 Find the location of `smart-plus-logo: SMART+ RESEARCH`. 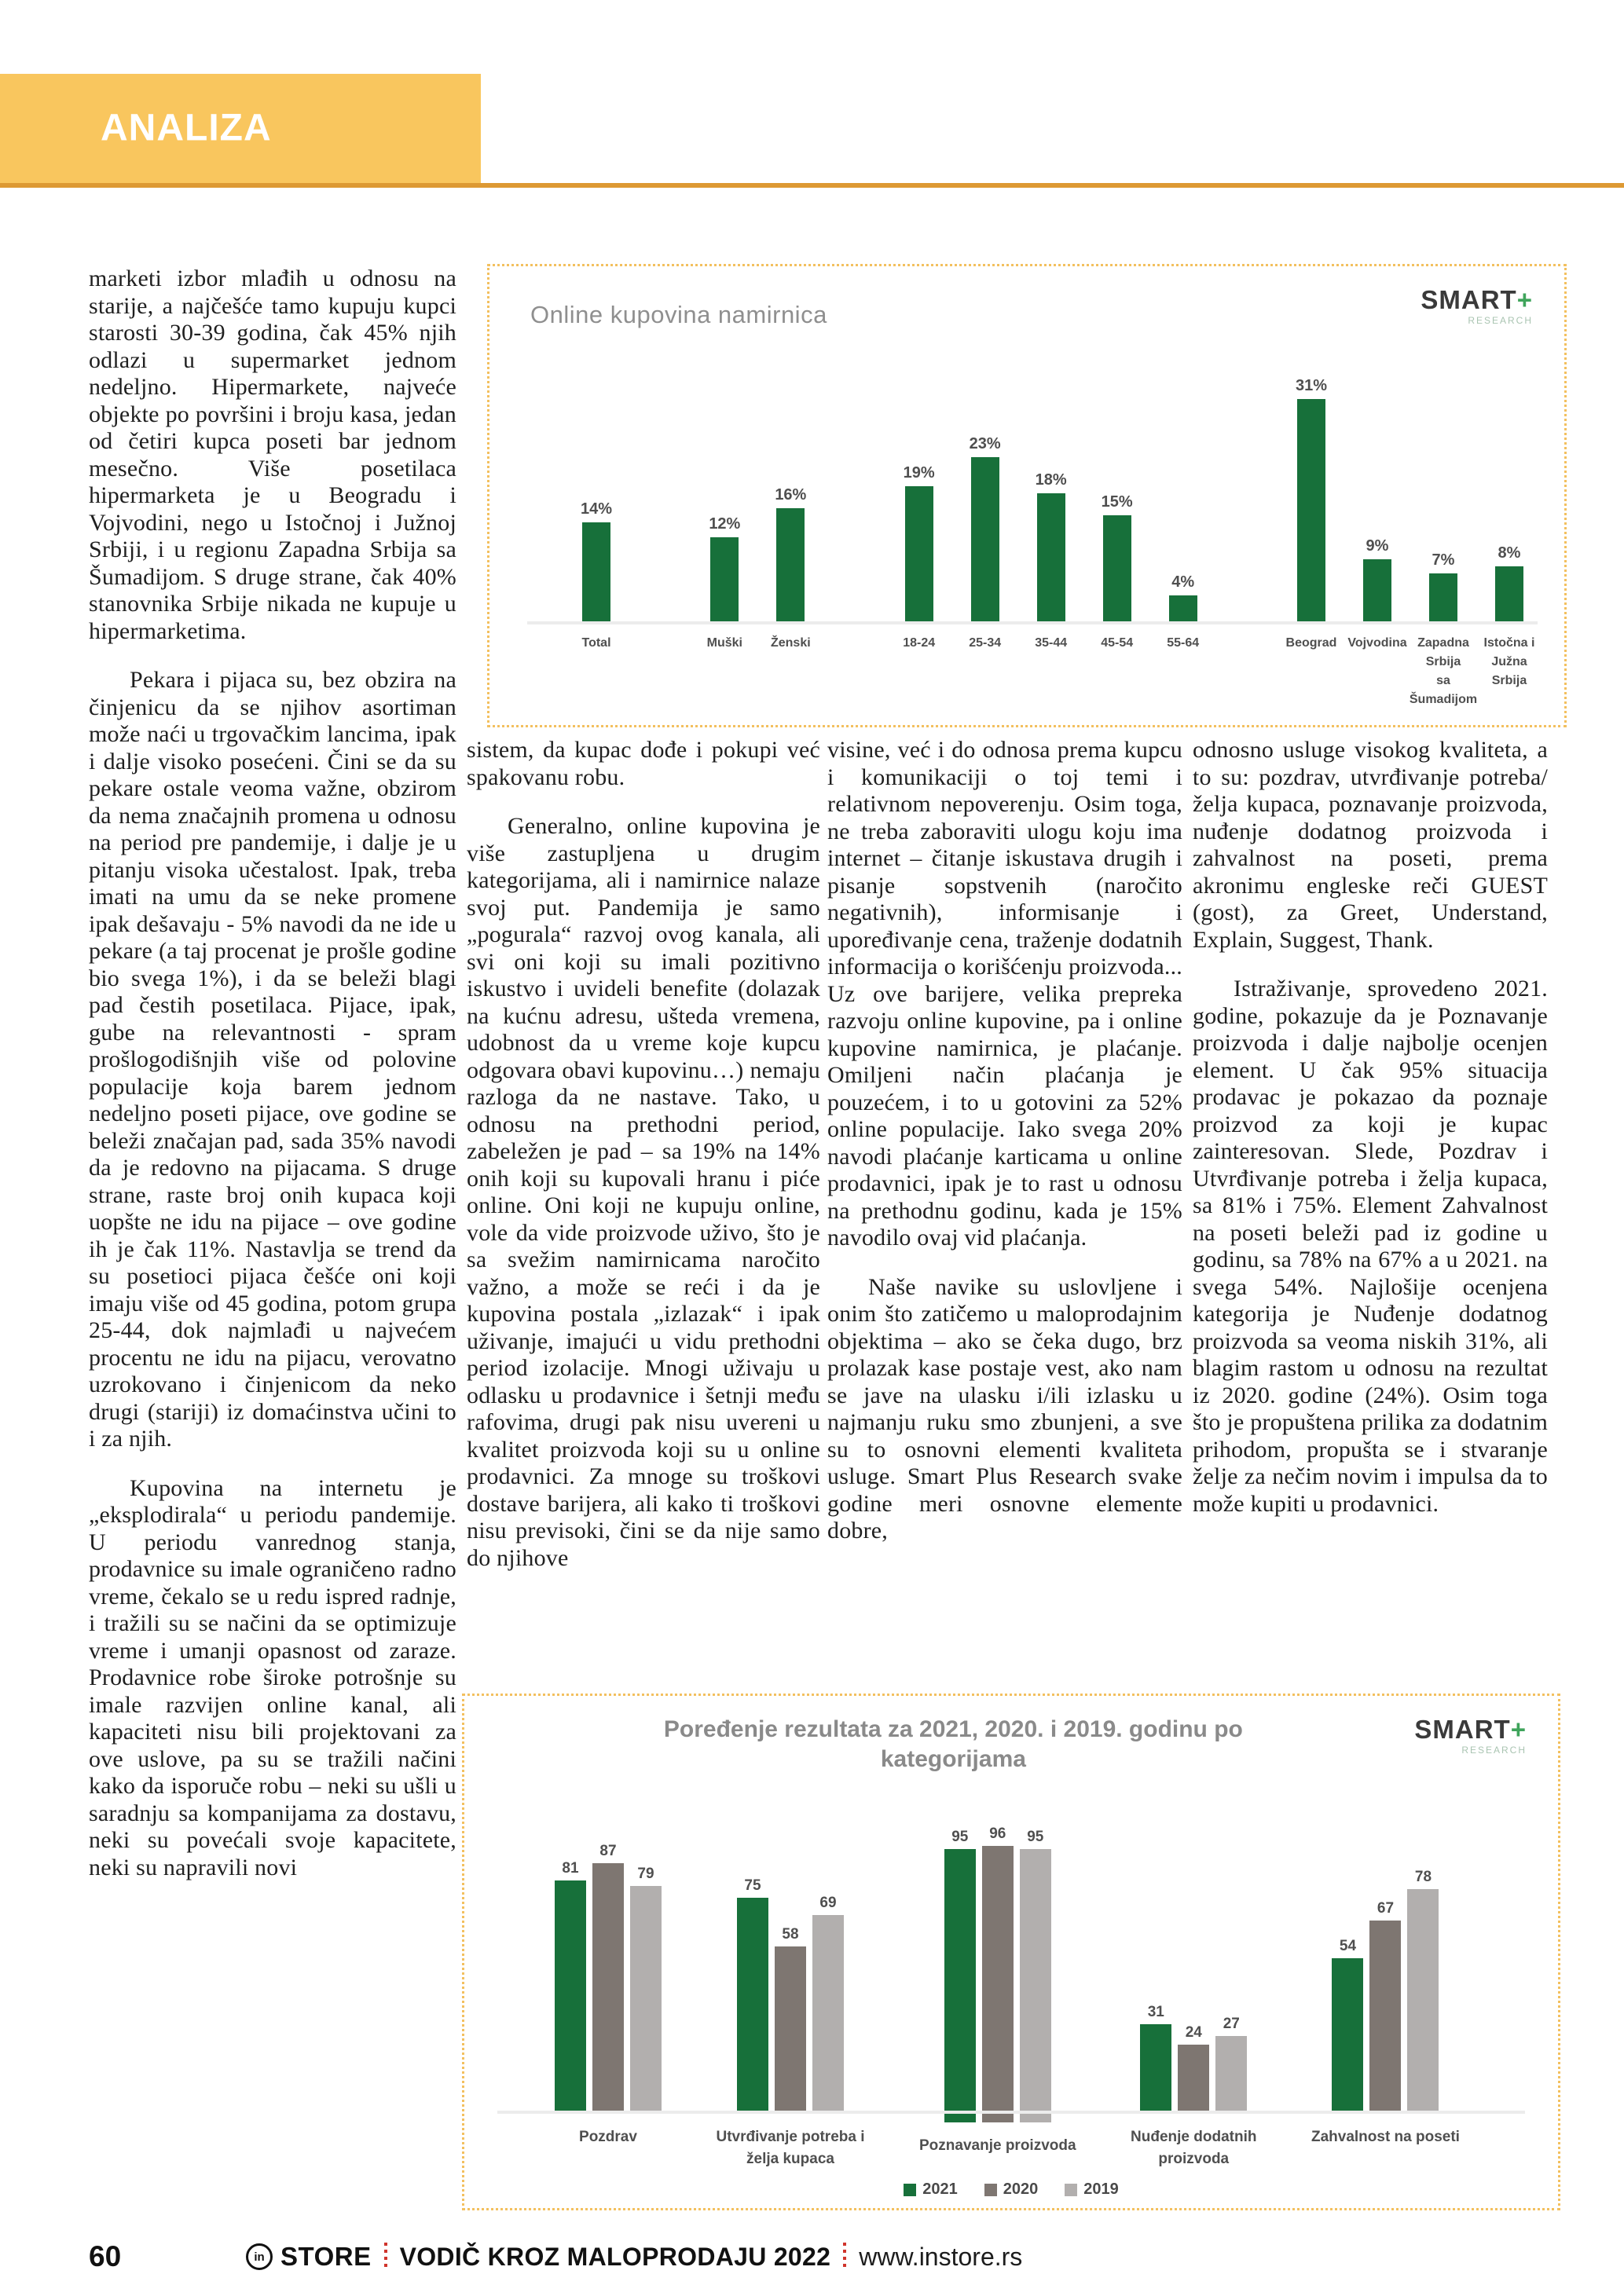

smart-plus-logo: SMART+ RESEARCH is located at coordinates (1477, 306).